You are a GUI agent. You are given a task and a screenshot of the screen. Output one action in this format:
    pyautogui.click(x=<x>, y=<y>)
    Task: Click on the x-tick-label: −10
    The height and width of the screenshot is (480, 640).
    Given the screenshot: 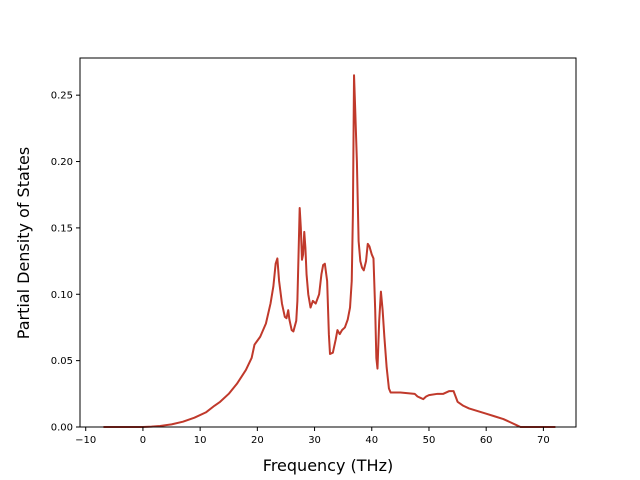 What is the action you would take?
    pyautogui.click(x=85, y=440)
    